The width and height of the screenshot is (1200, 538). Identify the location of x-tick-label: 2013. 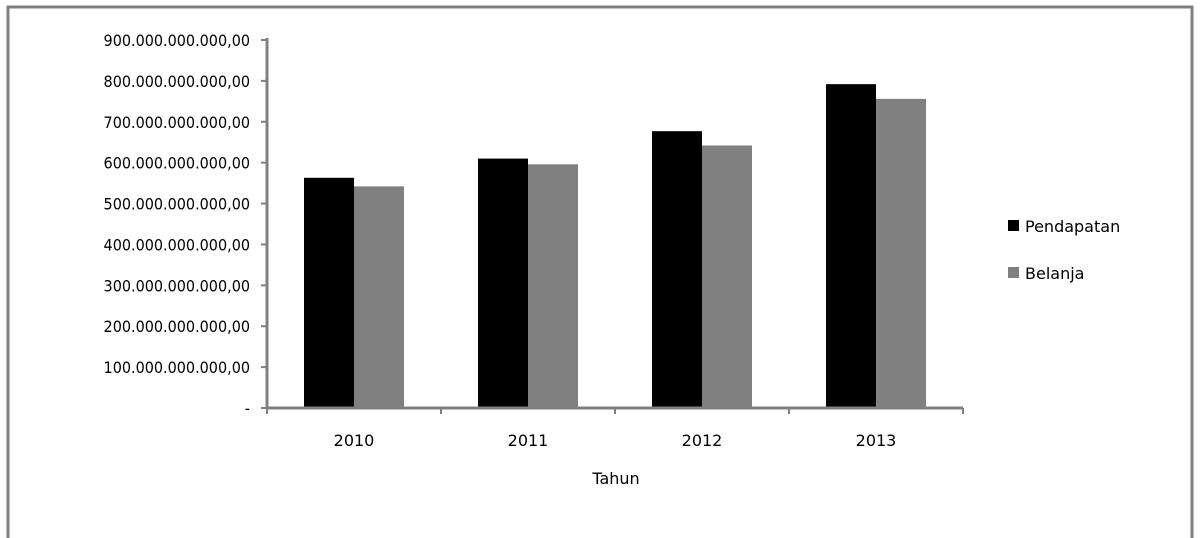
(876, 440).